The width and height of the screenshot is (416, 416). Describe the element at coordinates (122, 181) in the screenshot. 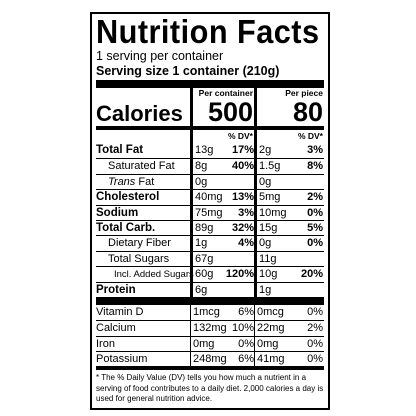

I see `nutrient-label-italic: Trans` at that location.